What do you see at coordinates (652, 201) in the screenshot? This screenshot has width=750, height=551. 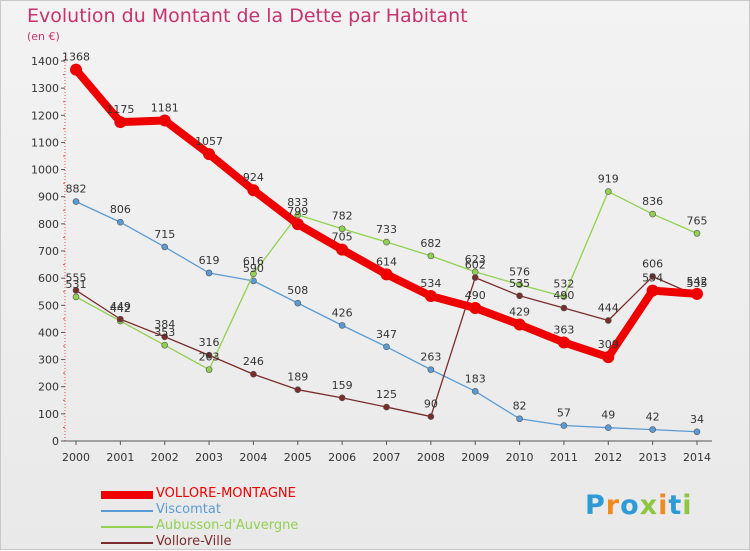 I see `data-label: 836` at bounding box center [652, 201].